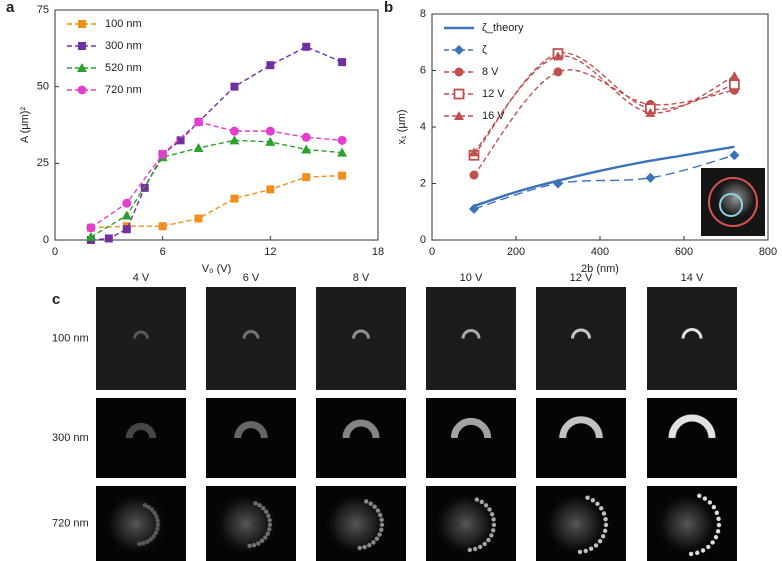 The width and height of the screenshot is (782, 561). Describe the element at coordinates (423, 183) in the screenshot. I see `y-tick-label: 2` at that location.